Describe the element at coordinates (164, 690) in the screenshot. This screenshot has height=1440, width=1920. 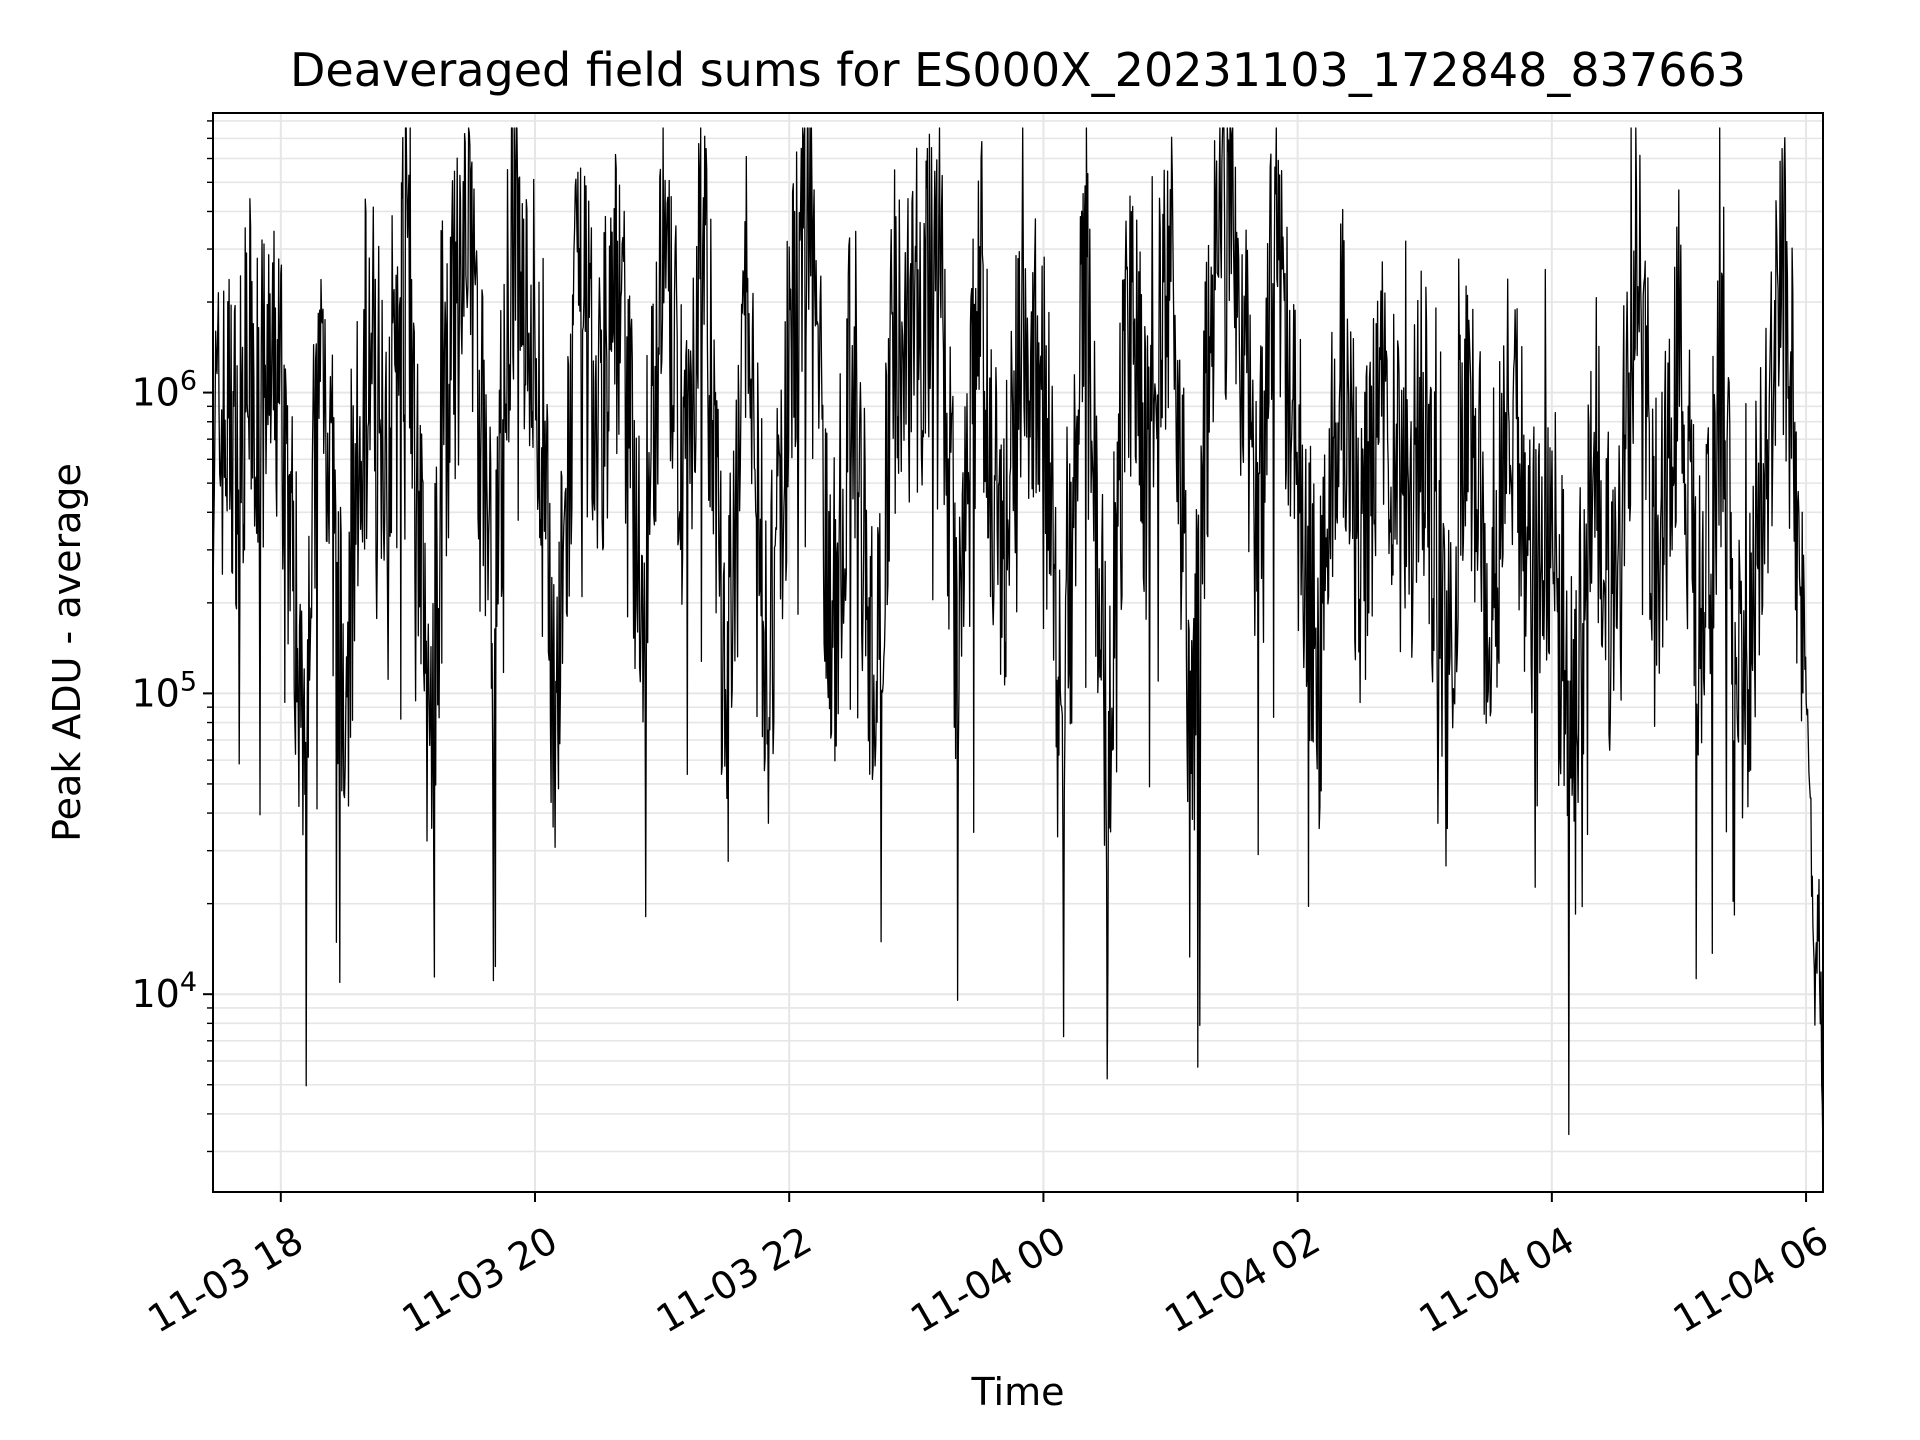
I see `y-tick-label: 105` at that location.